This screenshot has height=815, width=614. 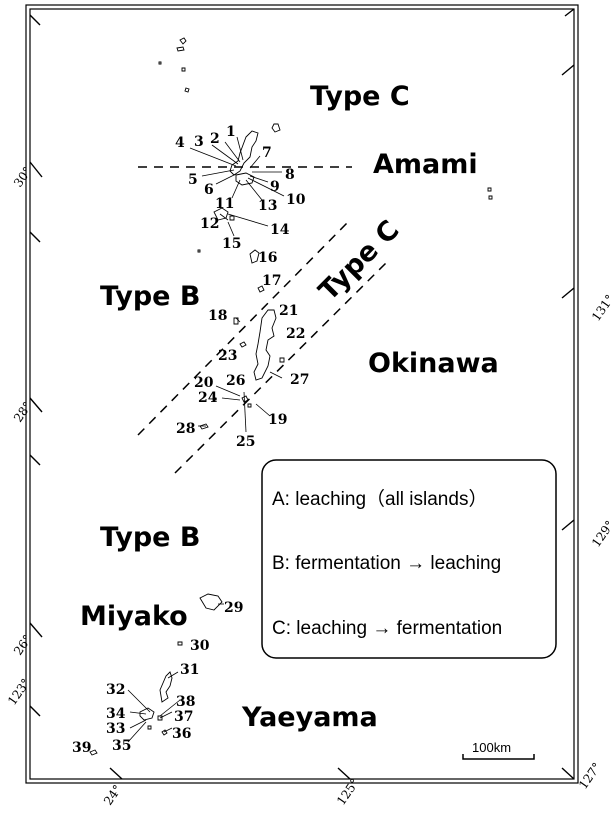 What do you see at coordinates (235, 381) in the screenshot?
I see `island-label-26: 26` at bounding box center [235, 381].